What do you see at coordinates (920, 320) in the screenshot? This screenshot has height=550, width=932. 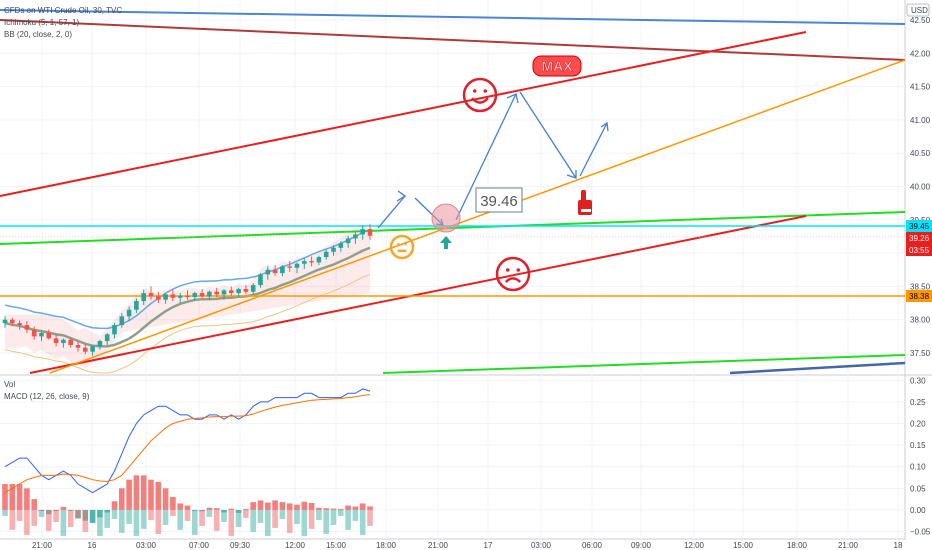 I see `price-axis-tick: 38.00` at bounding box center [920, 320].